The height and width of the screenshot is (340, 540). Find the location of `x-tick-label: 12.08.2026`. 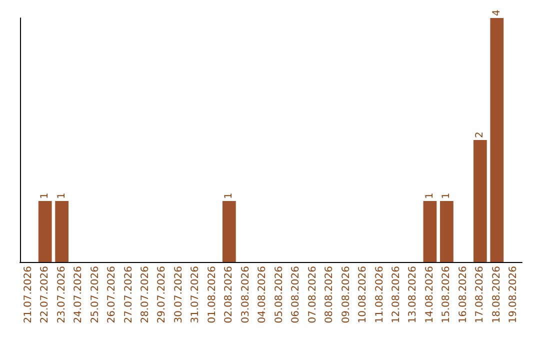

x-tick-label: 12.08.2026 is located at coordinates (396, 295).